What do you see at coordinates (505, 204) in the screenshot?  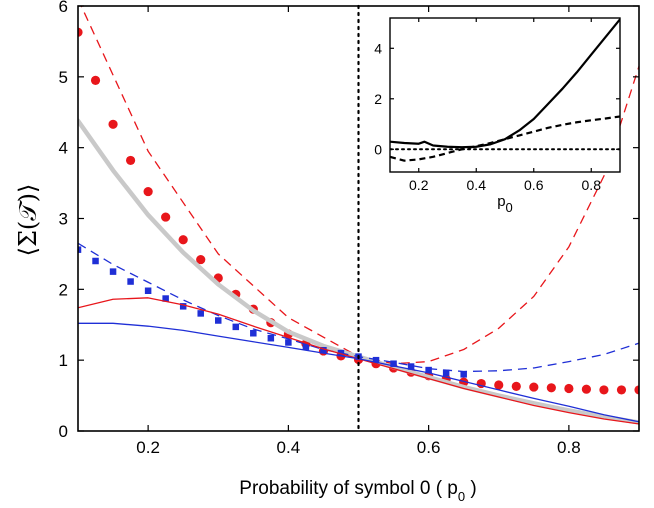 I see `inset-x-axis-label: p0` at bounding box center [505, 204].